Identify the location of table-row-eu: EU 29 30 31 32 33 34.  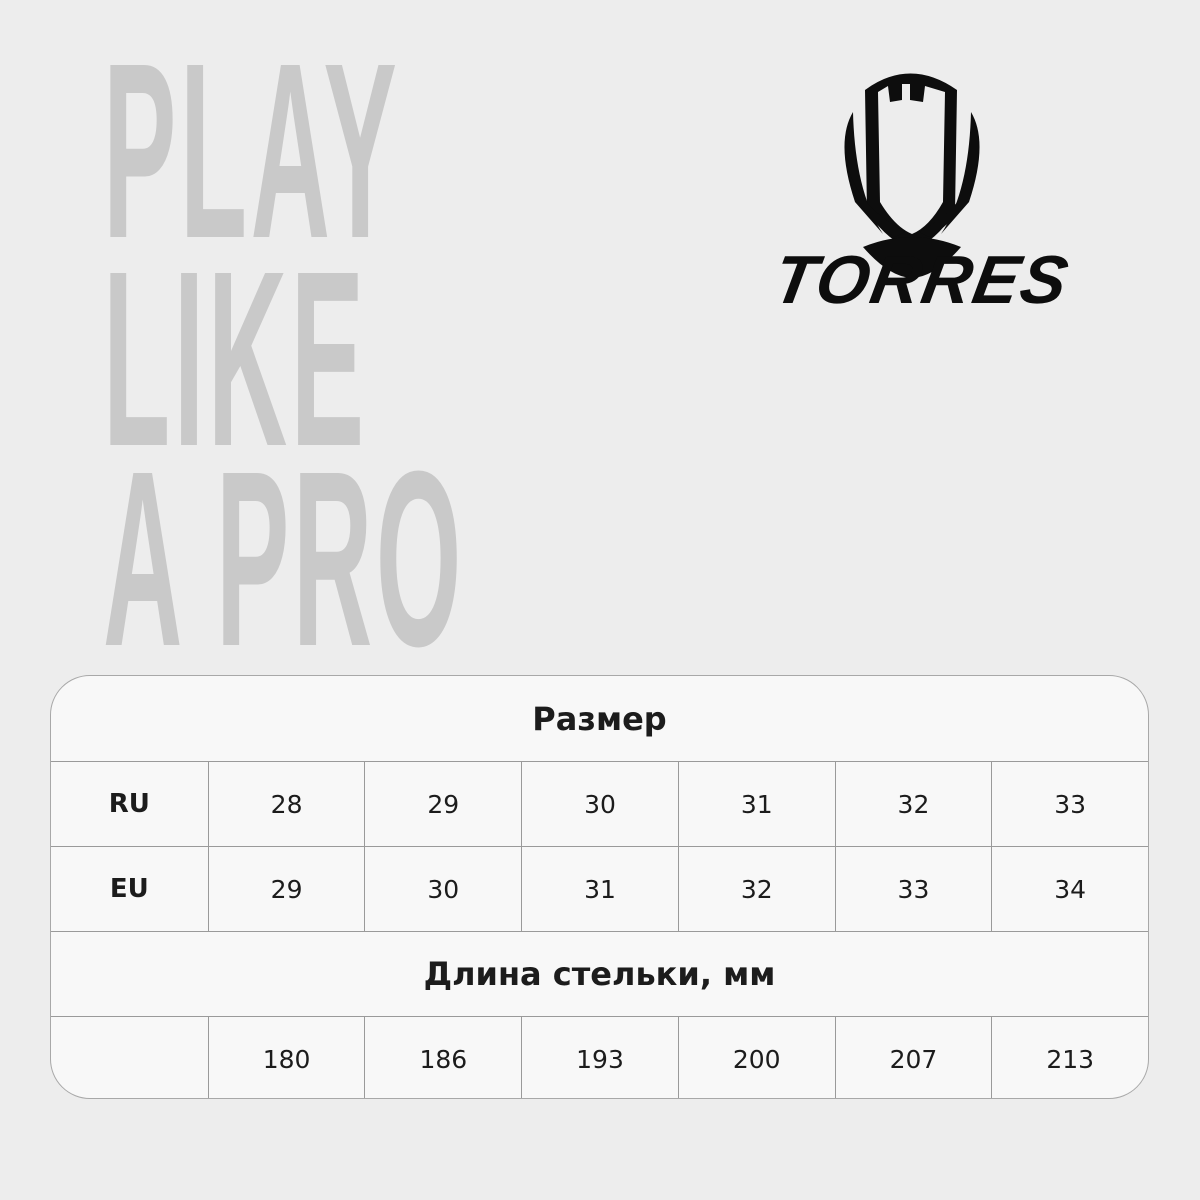
(599, 888).